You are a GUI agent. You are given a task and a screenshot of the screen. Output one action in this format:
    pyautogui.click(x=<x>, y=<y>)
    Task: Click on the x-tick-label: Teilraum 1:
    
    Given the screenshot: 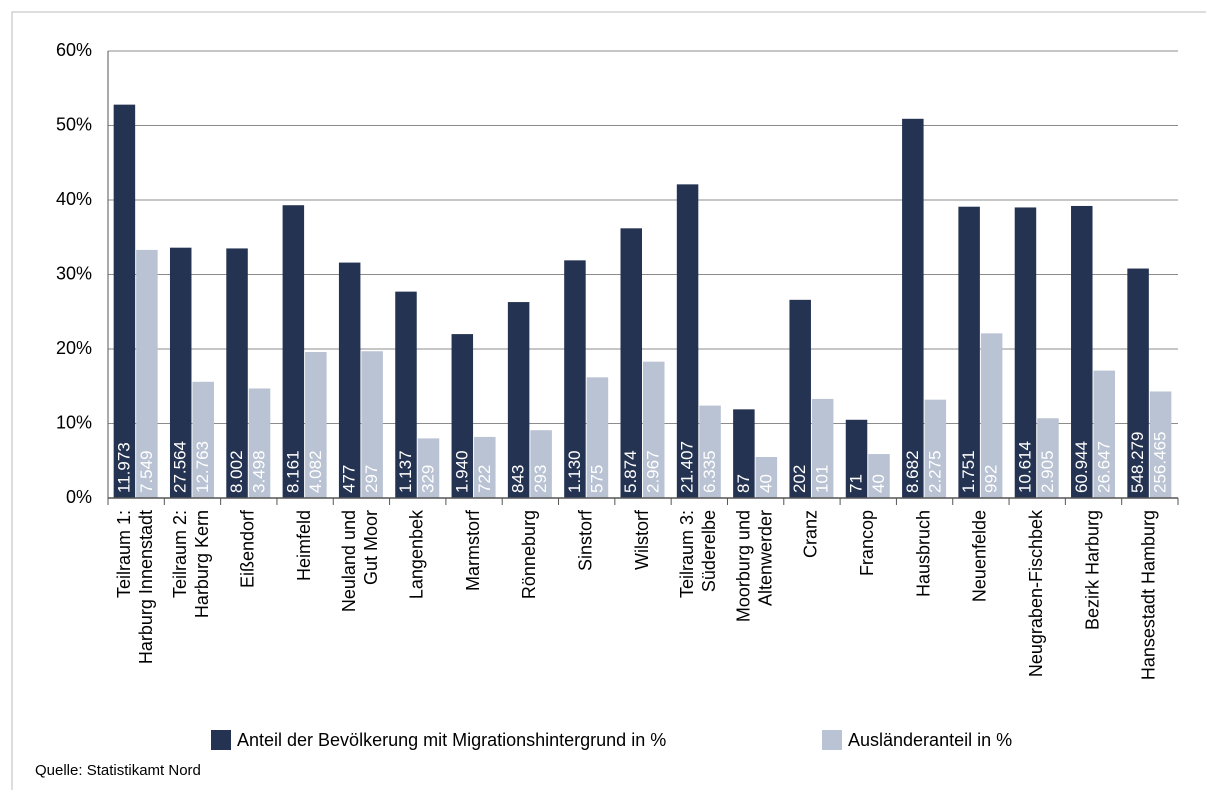 What is the action you would take?
    pyautogui.click(x=124, y=554)
    